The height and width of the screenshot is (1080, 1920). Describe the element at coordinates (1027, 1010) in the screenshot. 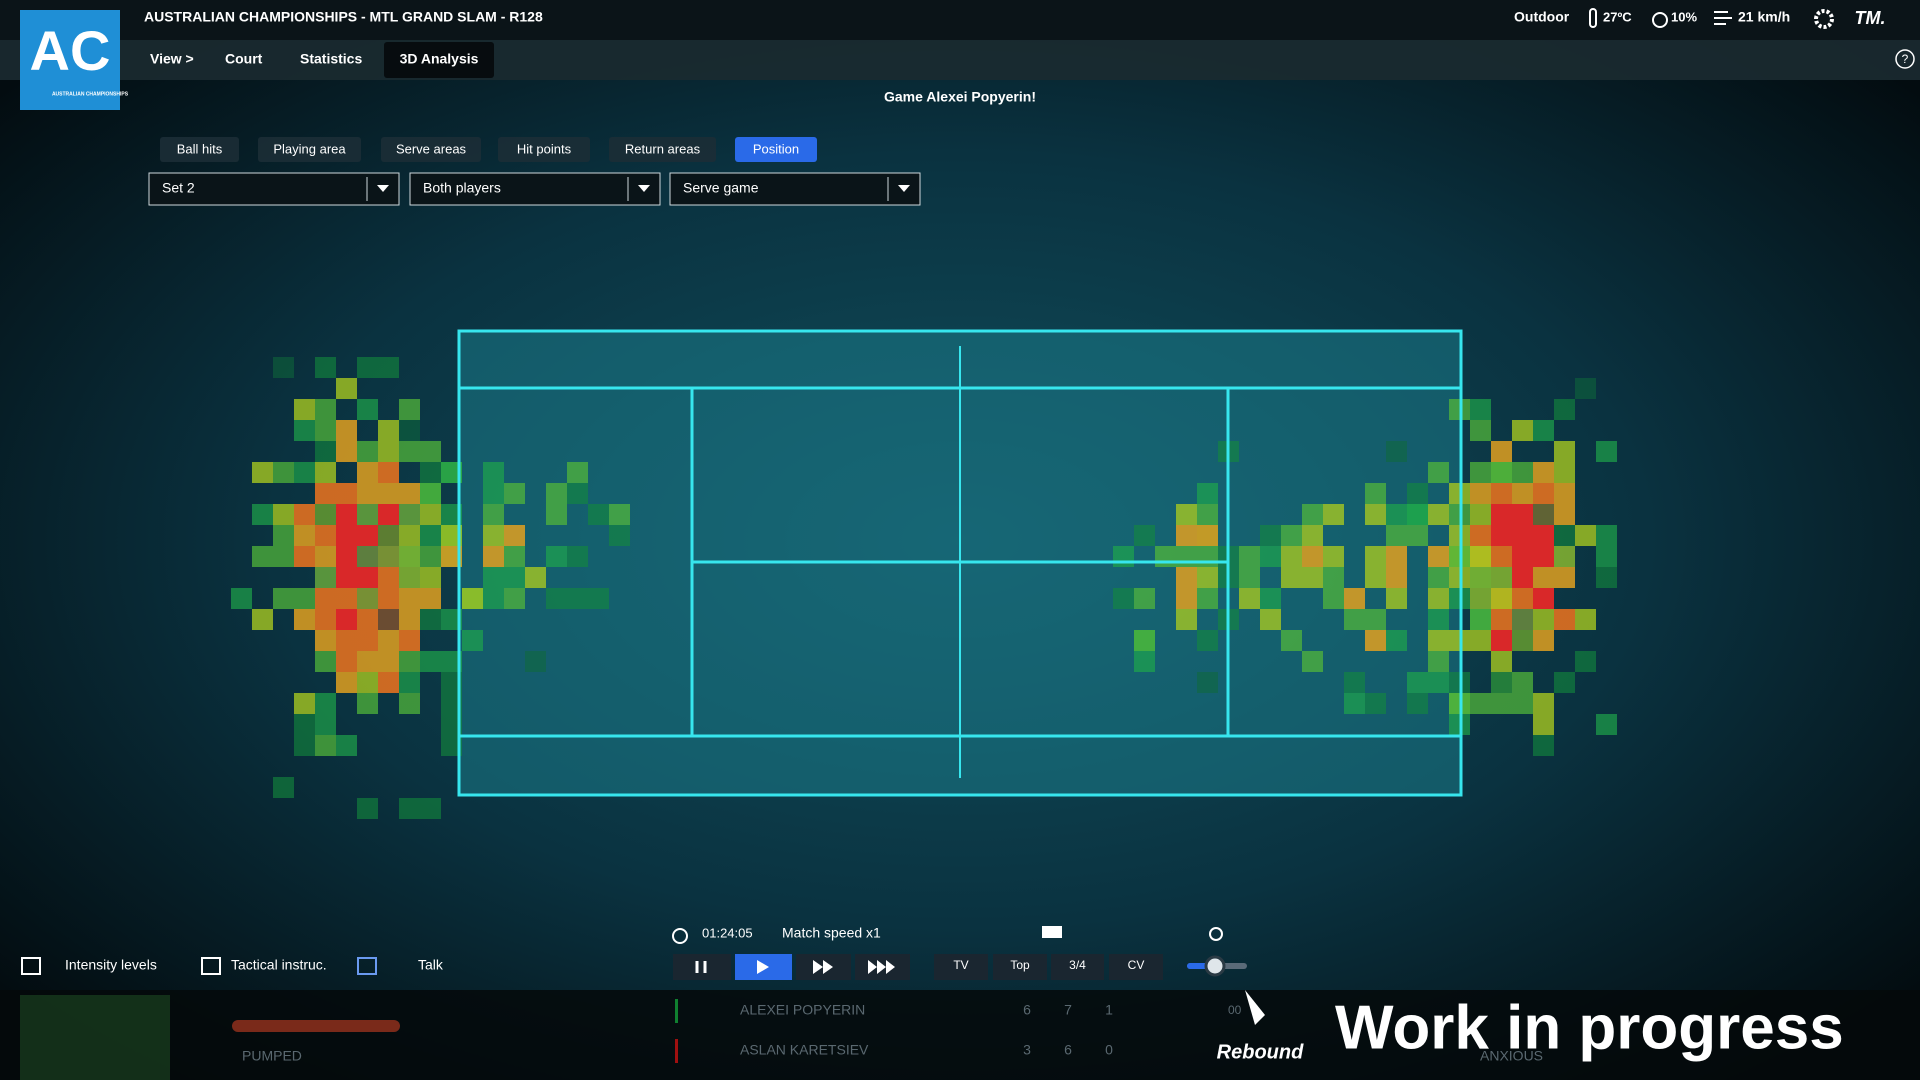

I see `set-score: 6` at that location.